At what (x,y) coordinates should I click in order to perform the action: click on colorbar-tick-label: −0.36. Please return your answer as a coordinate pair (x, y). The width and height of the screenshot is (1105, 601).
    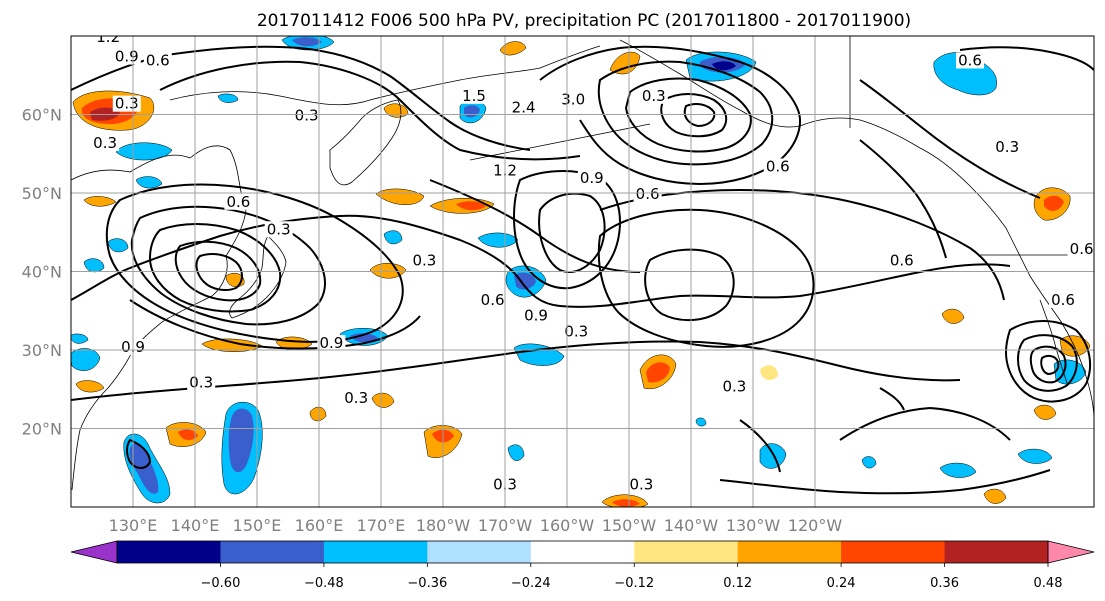
    Looking at the image, I should click on (427, 583).